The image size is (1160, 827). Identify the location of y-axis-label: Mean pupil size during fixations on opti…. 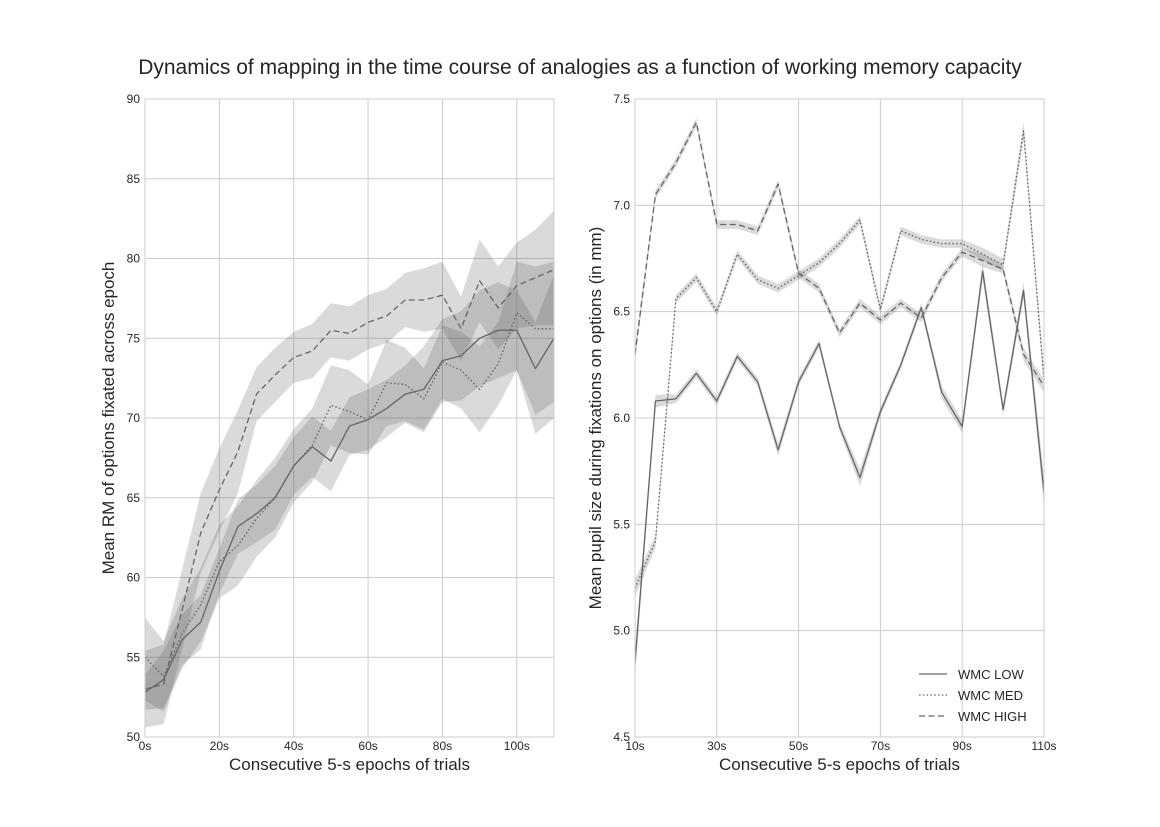
(595, 418).